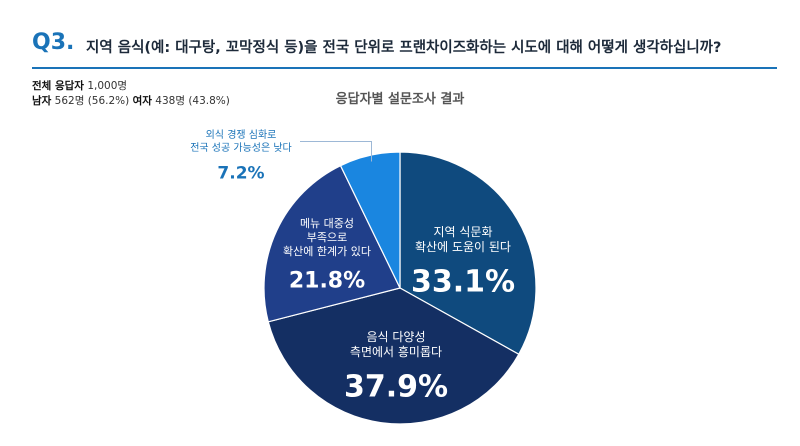 The width and height of the screenshot is (800, 446). I want to click on total-value: 1,000명, so click(107, 86).